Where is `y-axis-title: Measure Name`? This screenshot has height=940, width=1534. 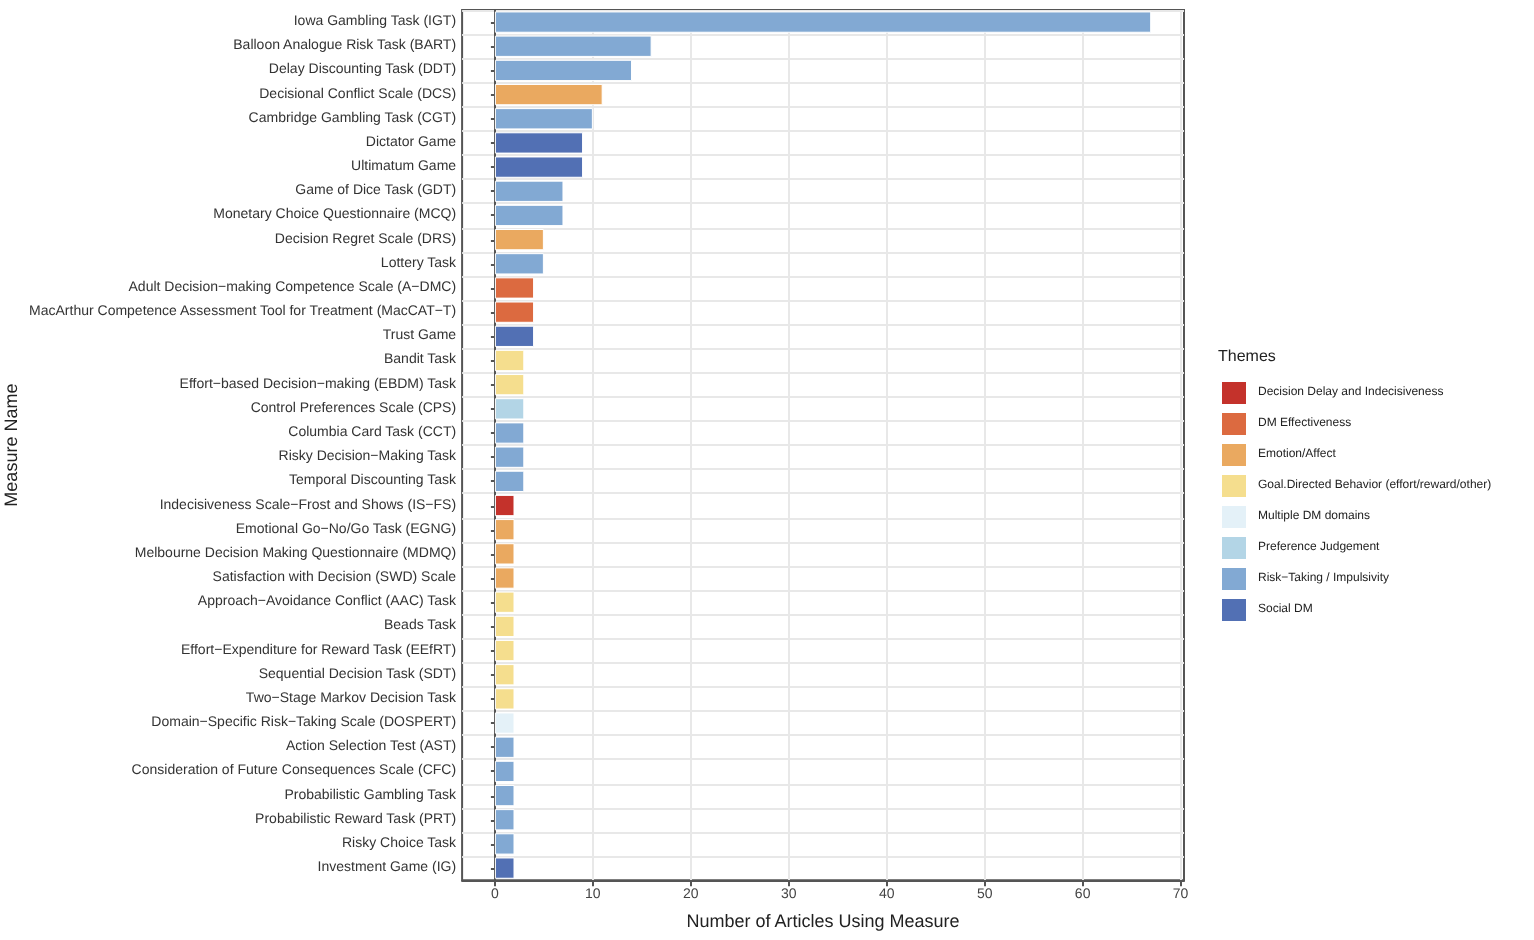 y-axis-title: Measure Name is located at coordinates (11, 445).